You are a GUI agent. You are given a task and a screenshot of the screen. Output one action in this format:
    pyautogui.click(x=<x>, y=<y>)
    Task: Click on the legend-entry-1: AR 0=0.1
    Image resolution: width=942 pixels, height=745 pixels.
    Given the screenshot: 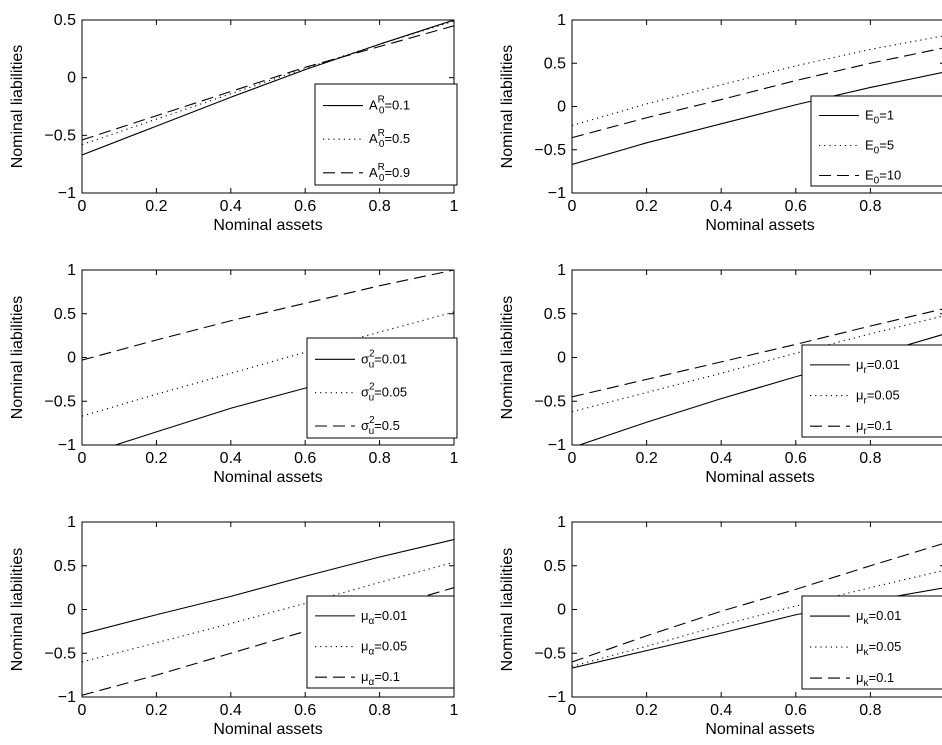 What is the action you would take?
    pyautogui.click(x=389, y=106)
    